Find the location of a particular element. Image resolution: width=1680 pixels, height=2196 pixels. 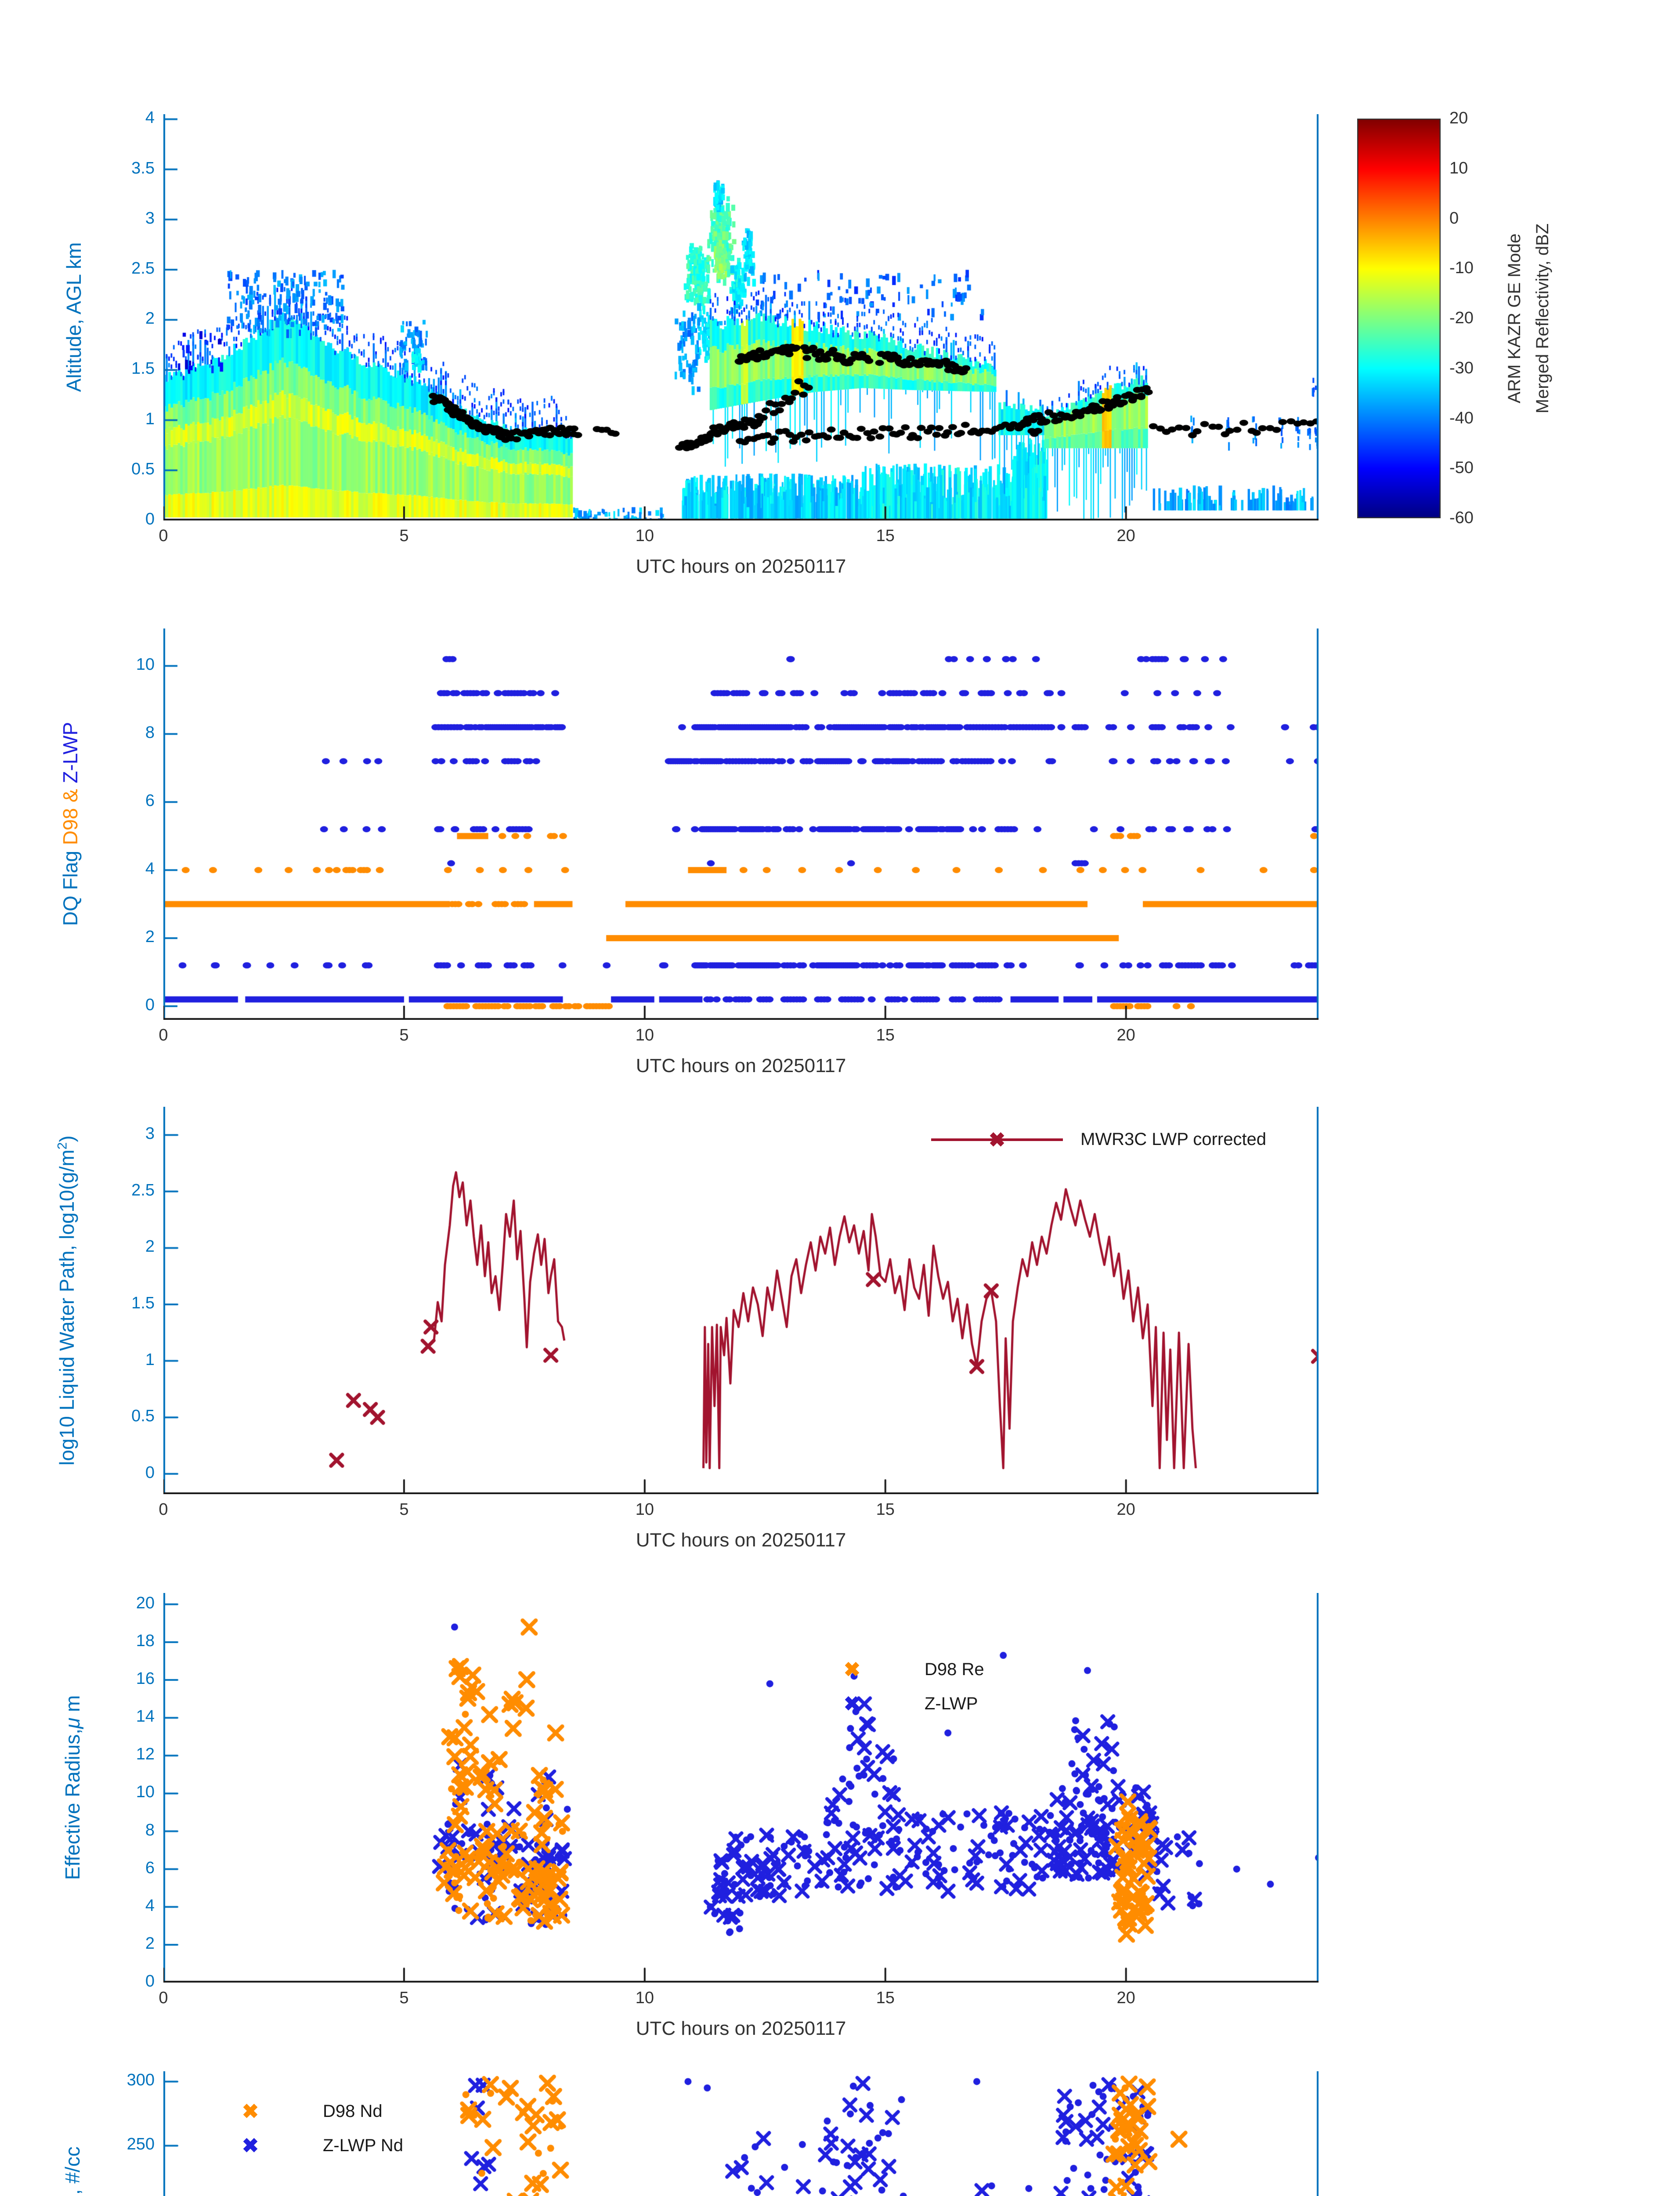

panel5-ytick-300: 300 is located at coordinates (140, 2080).